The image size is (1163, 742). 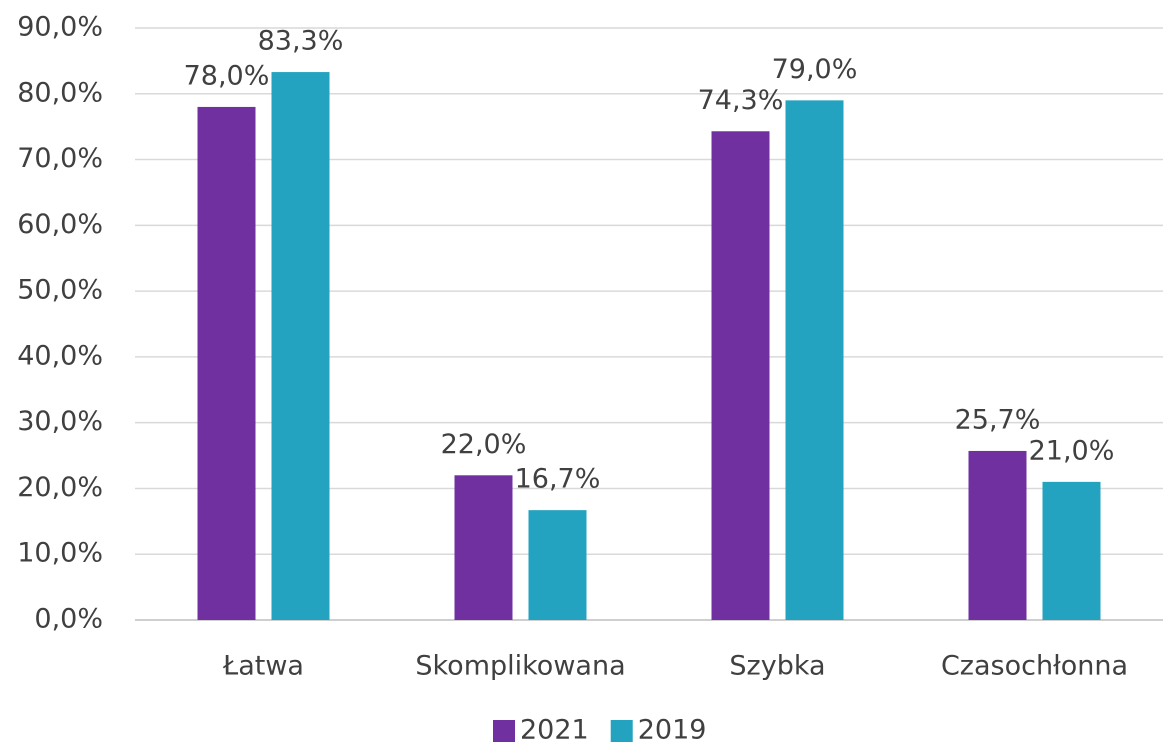 I want to click on y-tick-label: 80,0%, so click(x=60, y=92).